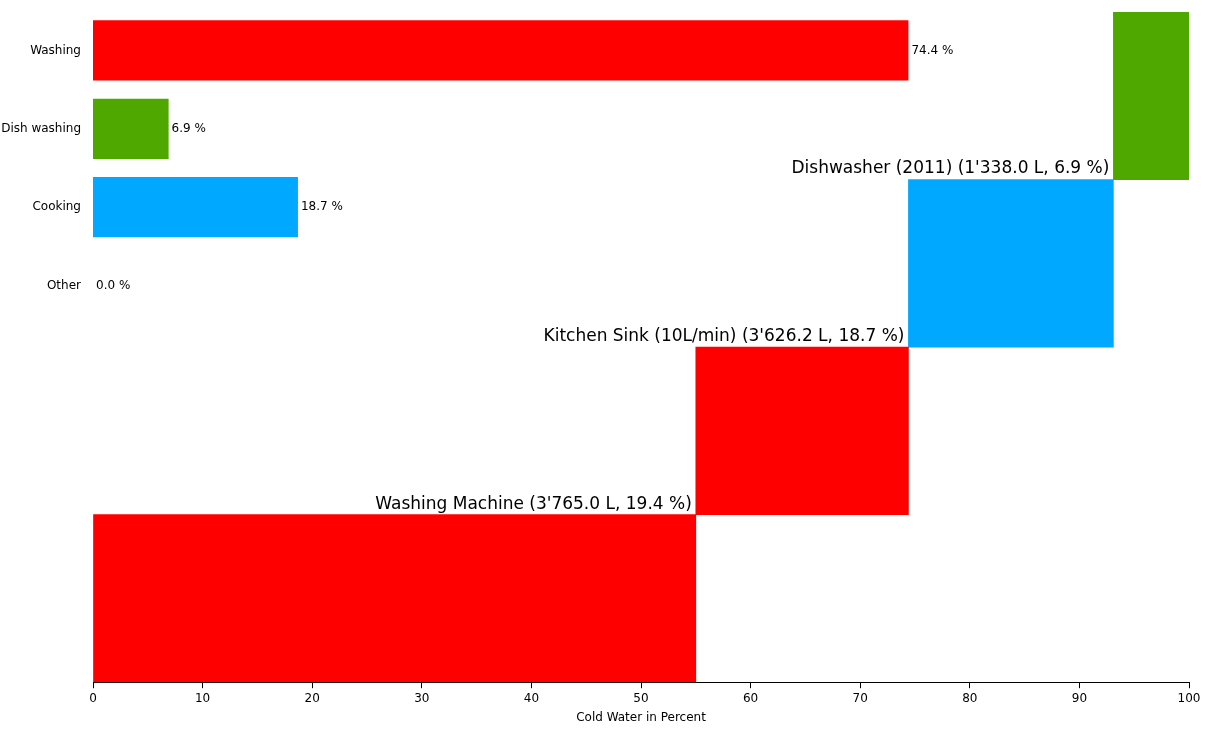 This screenshot has height=731, width=1211. Describe the element at coordinates (724, 335) in the screenshot. I see `data-label: Kitchen Sink (10L/min) (3'626.2 L, 18.7 %)` at that location.